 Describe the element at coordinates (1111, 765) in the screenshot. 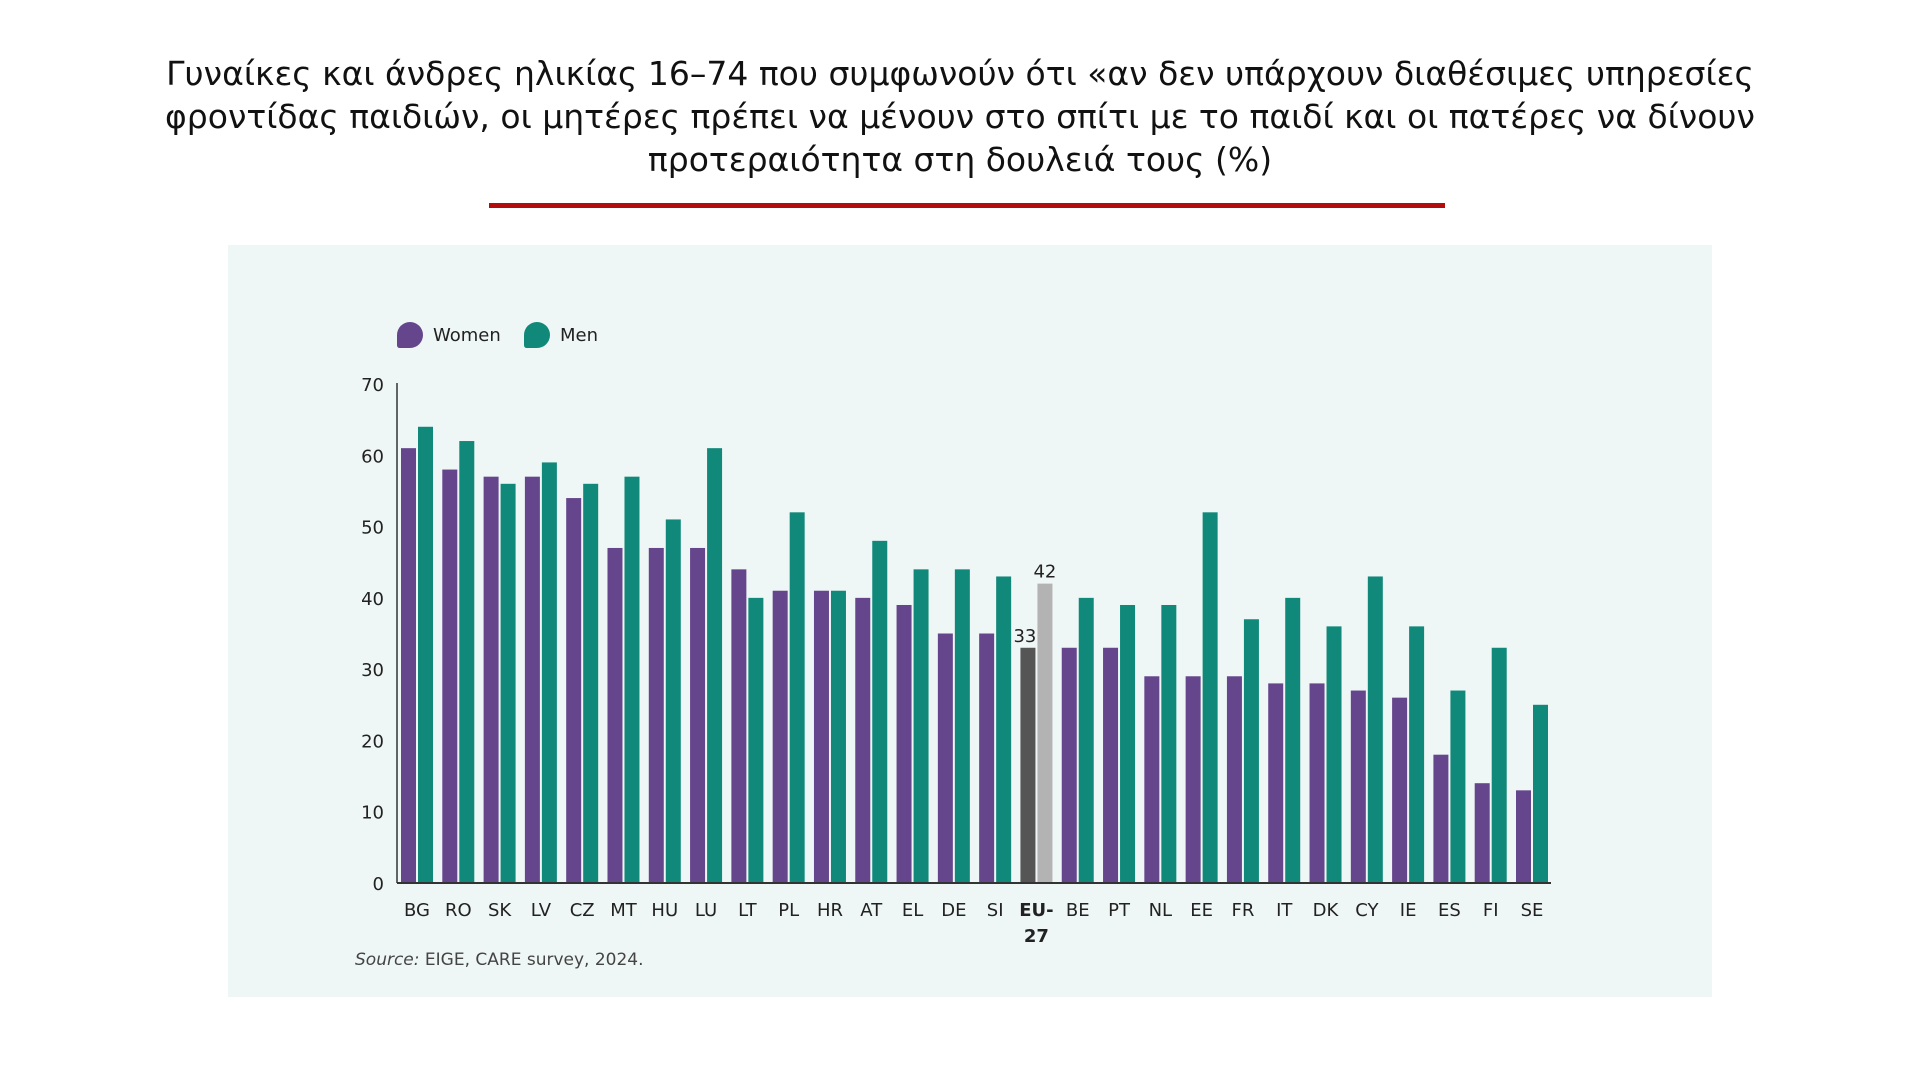

I see `bar-women-pt` at that location.